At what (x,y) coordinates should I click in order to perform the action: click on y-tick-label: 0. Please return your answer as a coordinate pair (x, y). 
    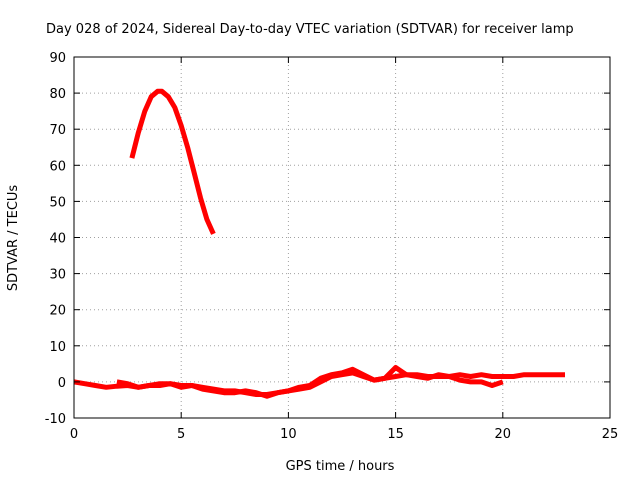
    Looking at the image, I should click on (62, 383).